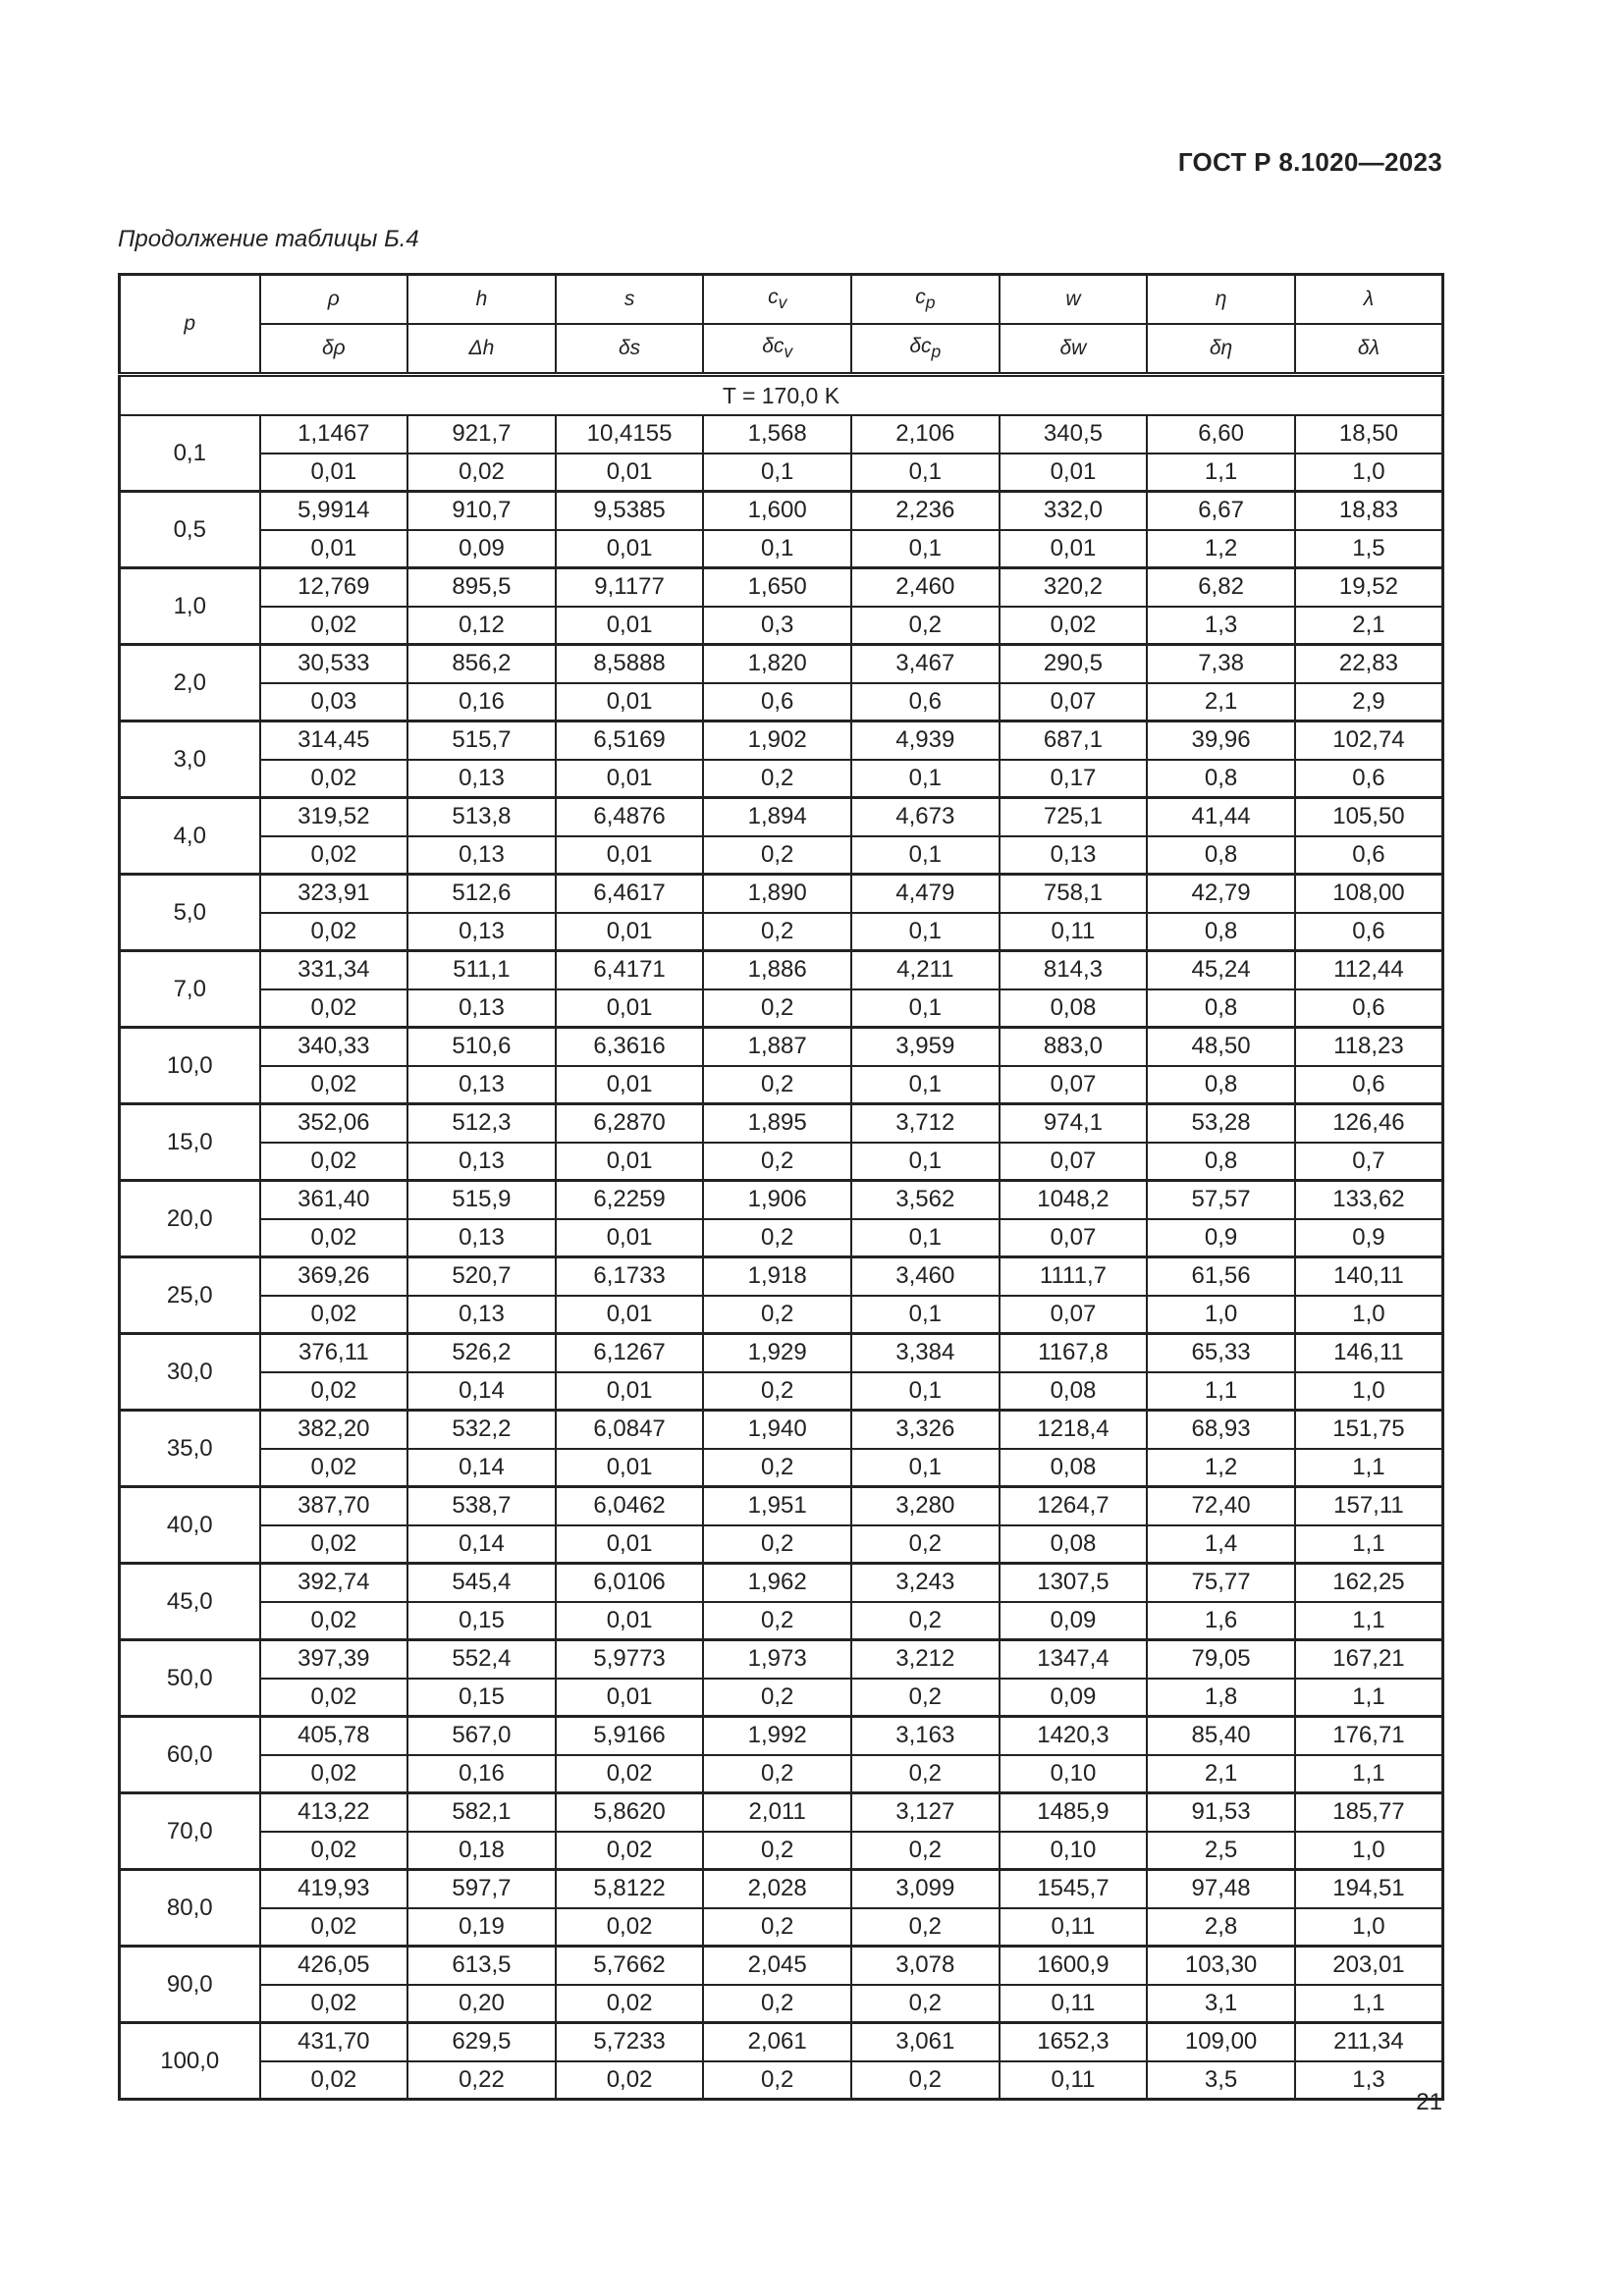 The image size is (1624, 2296). What do you see at coordinates (629, 970) in the screenshot?
I see `value-cell: 6,4171` at bounding box center [629, 970].